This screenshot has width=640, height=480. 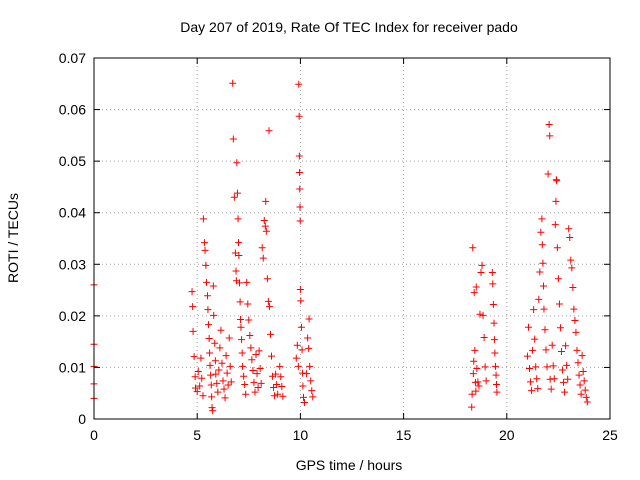 I want to click on y-tick-label: 0.02, so click(x=72, y=316).